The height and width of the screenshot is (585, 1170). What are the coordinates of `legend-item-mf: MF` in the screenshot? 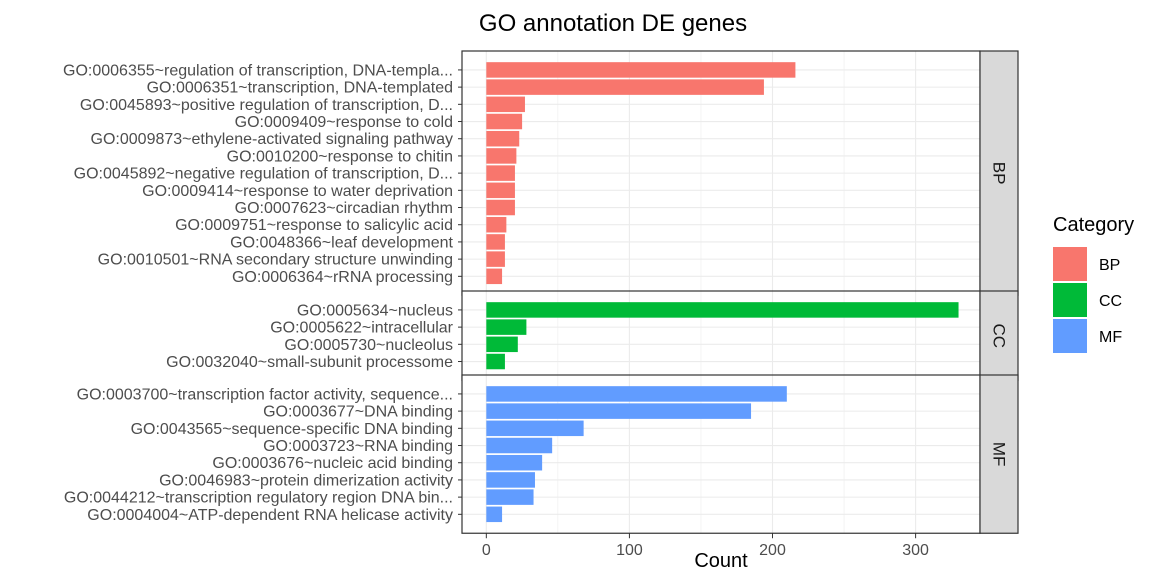 It's located at (1087, 336).